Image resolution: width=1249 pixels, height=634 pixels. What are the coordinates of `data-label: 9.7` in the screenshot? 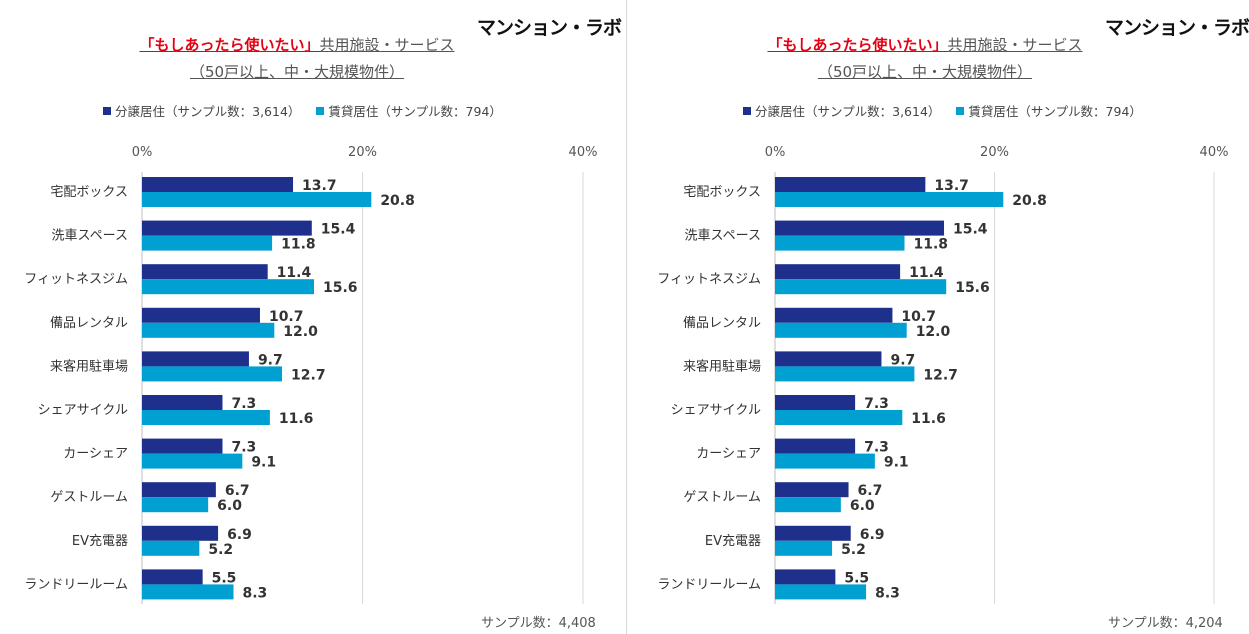 It's located at (270, 360).